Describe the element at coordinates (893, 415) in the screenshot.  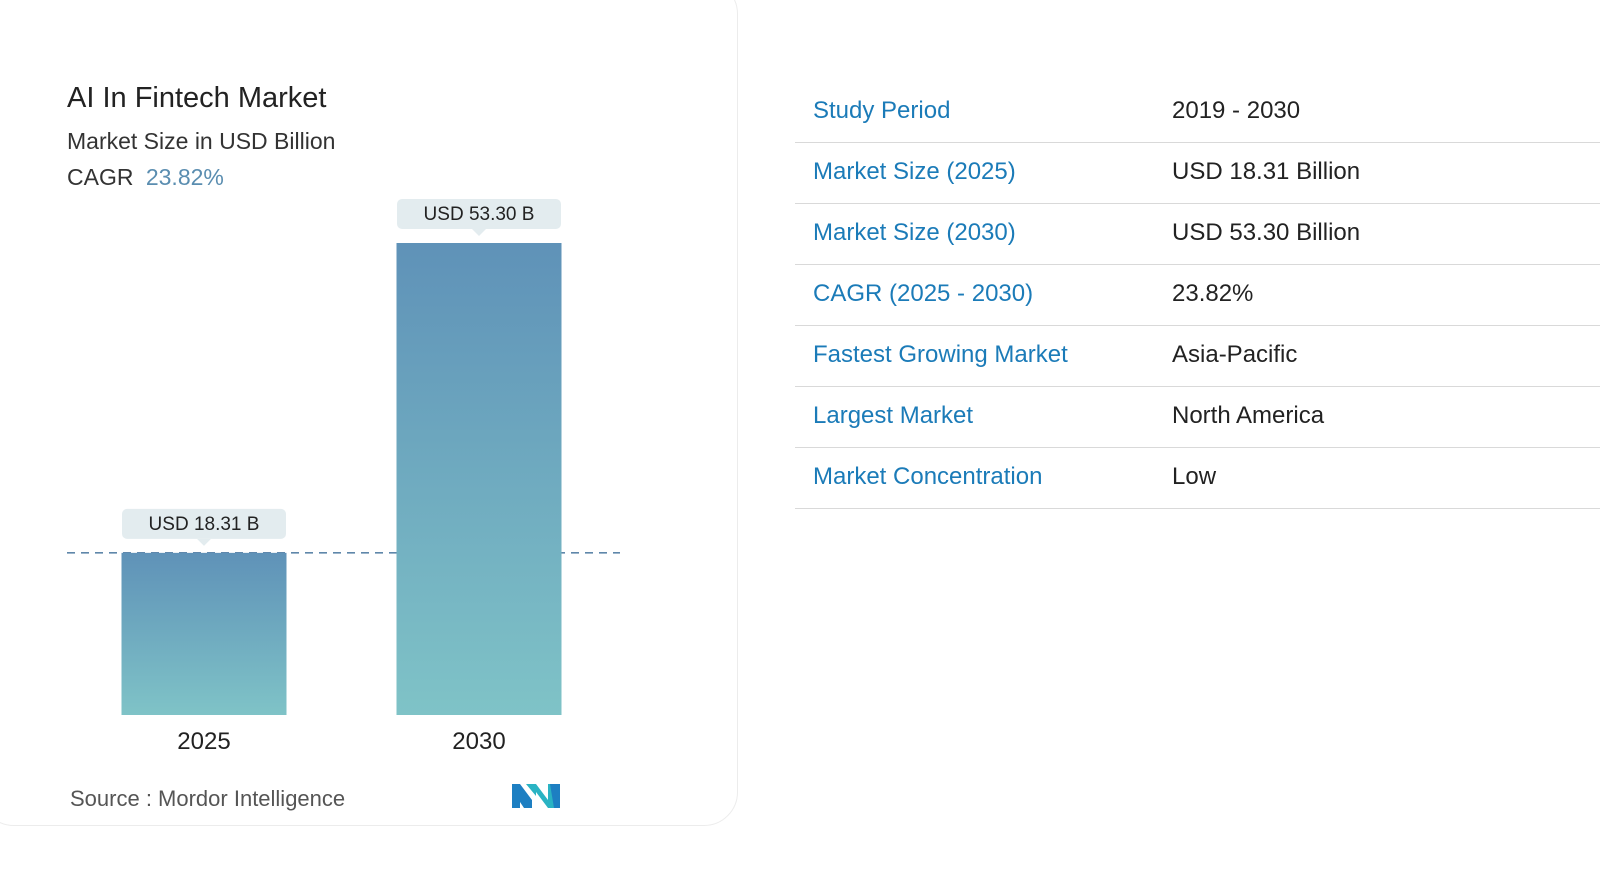
I see `row-label: Largest Market` at that location.